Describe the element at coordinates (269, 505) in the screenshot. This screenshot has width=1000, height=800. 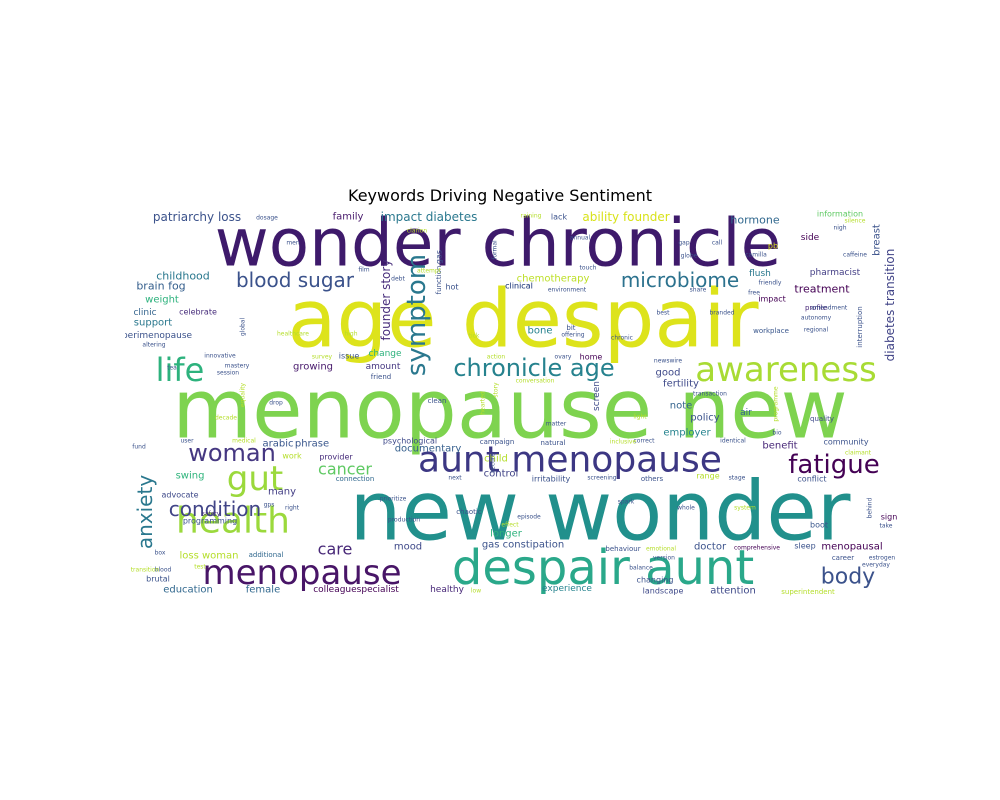
I see `word-160: gps` at that location.